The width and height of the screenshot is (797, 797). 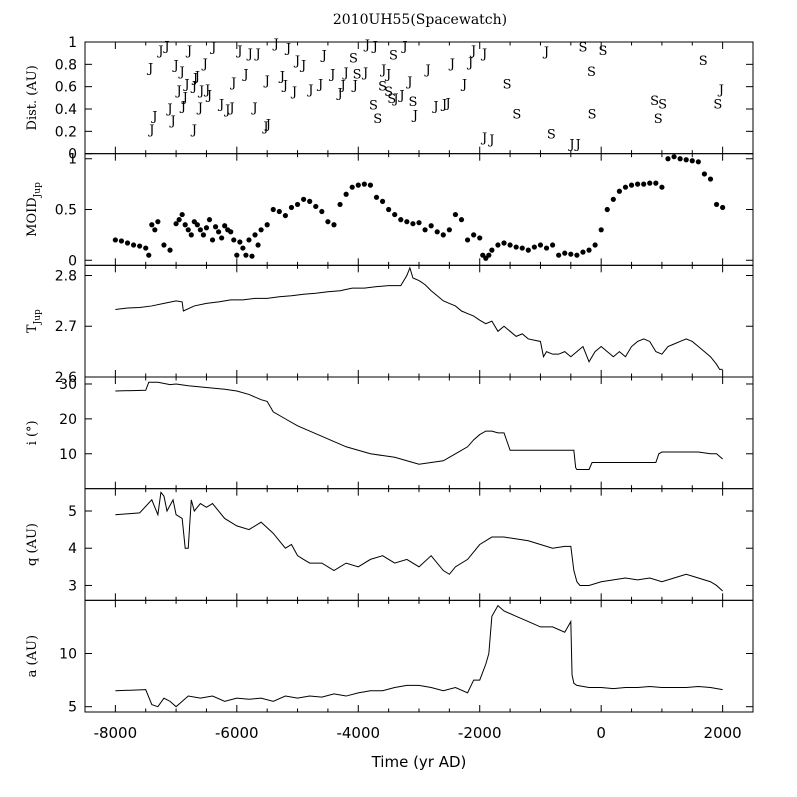 I want to click on y-tick-label: 3, so click(x=72, y=586).